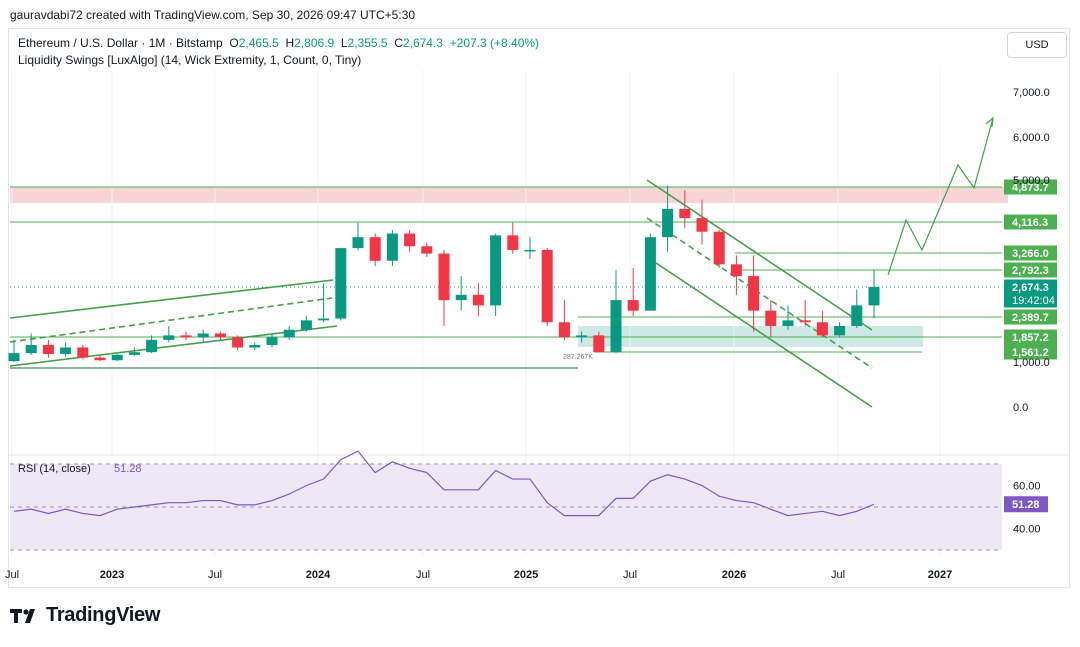  What do you see at coordinates (1037, 45) in the screenshot?
I see `currency-button: USD` at bounding box center [1037, 45].